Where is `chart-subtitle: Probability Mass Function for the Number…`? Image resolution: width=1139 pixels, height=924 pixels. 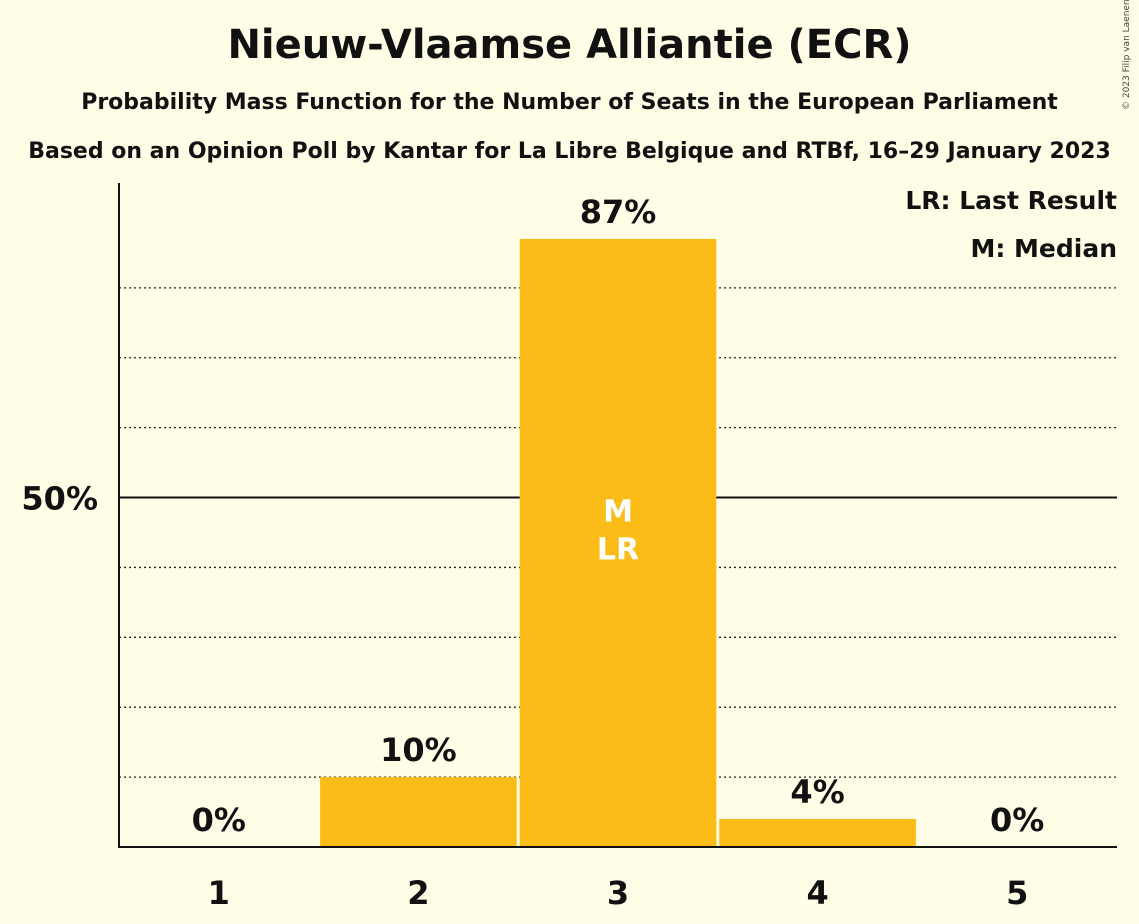
chart-subtitle: Probability Mass Function for the Number… is located at coordinates (569, 102).